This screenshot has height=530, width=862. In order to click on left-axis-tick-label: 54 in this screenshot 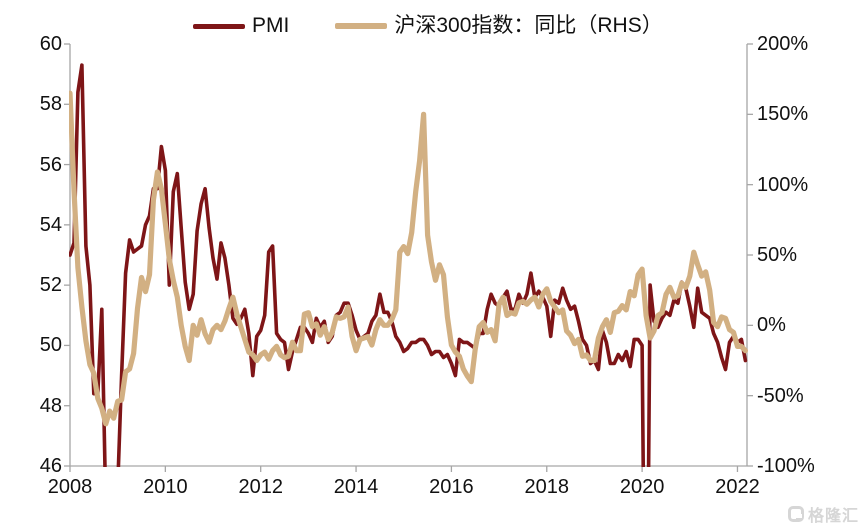, I will do `click(50, 224)`.